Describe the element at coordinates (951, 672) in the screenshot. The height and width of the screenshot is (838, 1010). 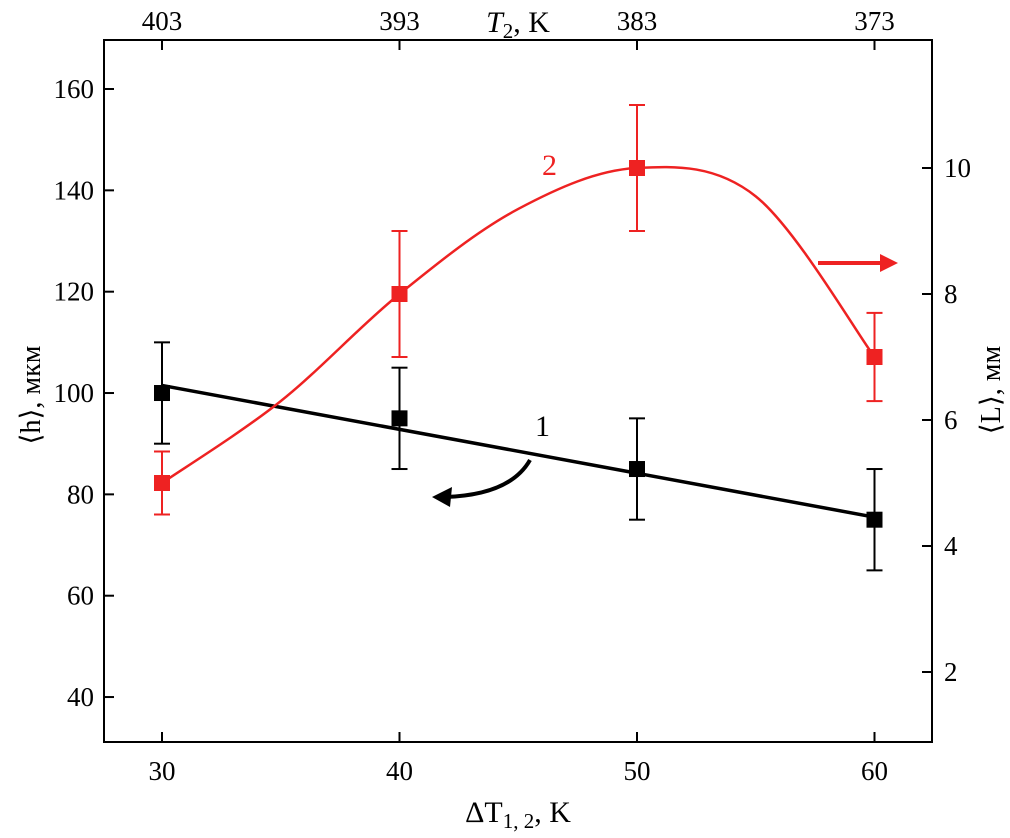
I see `y-right-tick-label: 2` at that location.